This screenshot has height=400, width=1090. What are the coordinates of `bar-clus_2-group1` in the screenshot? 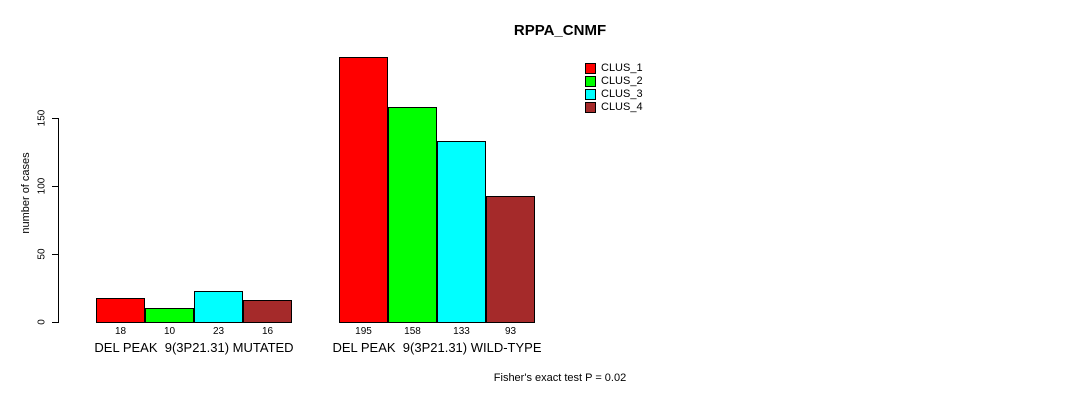 It's located at (169, 315).